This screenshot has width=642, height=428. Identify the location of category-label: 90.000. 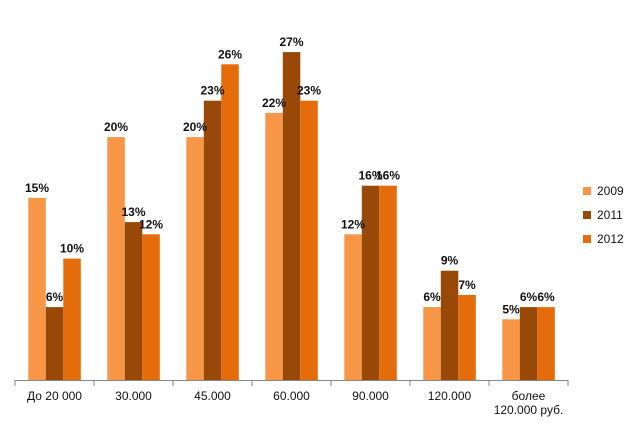
(370, 396).